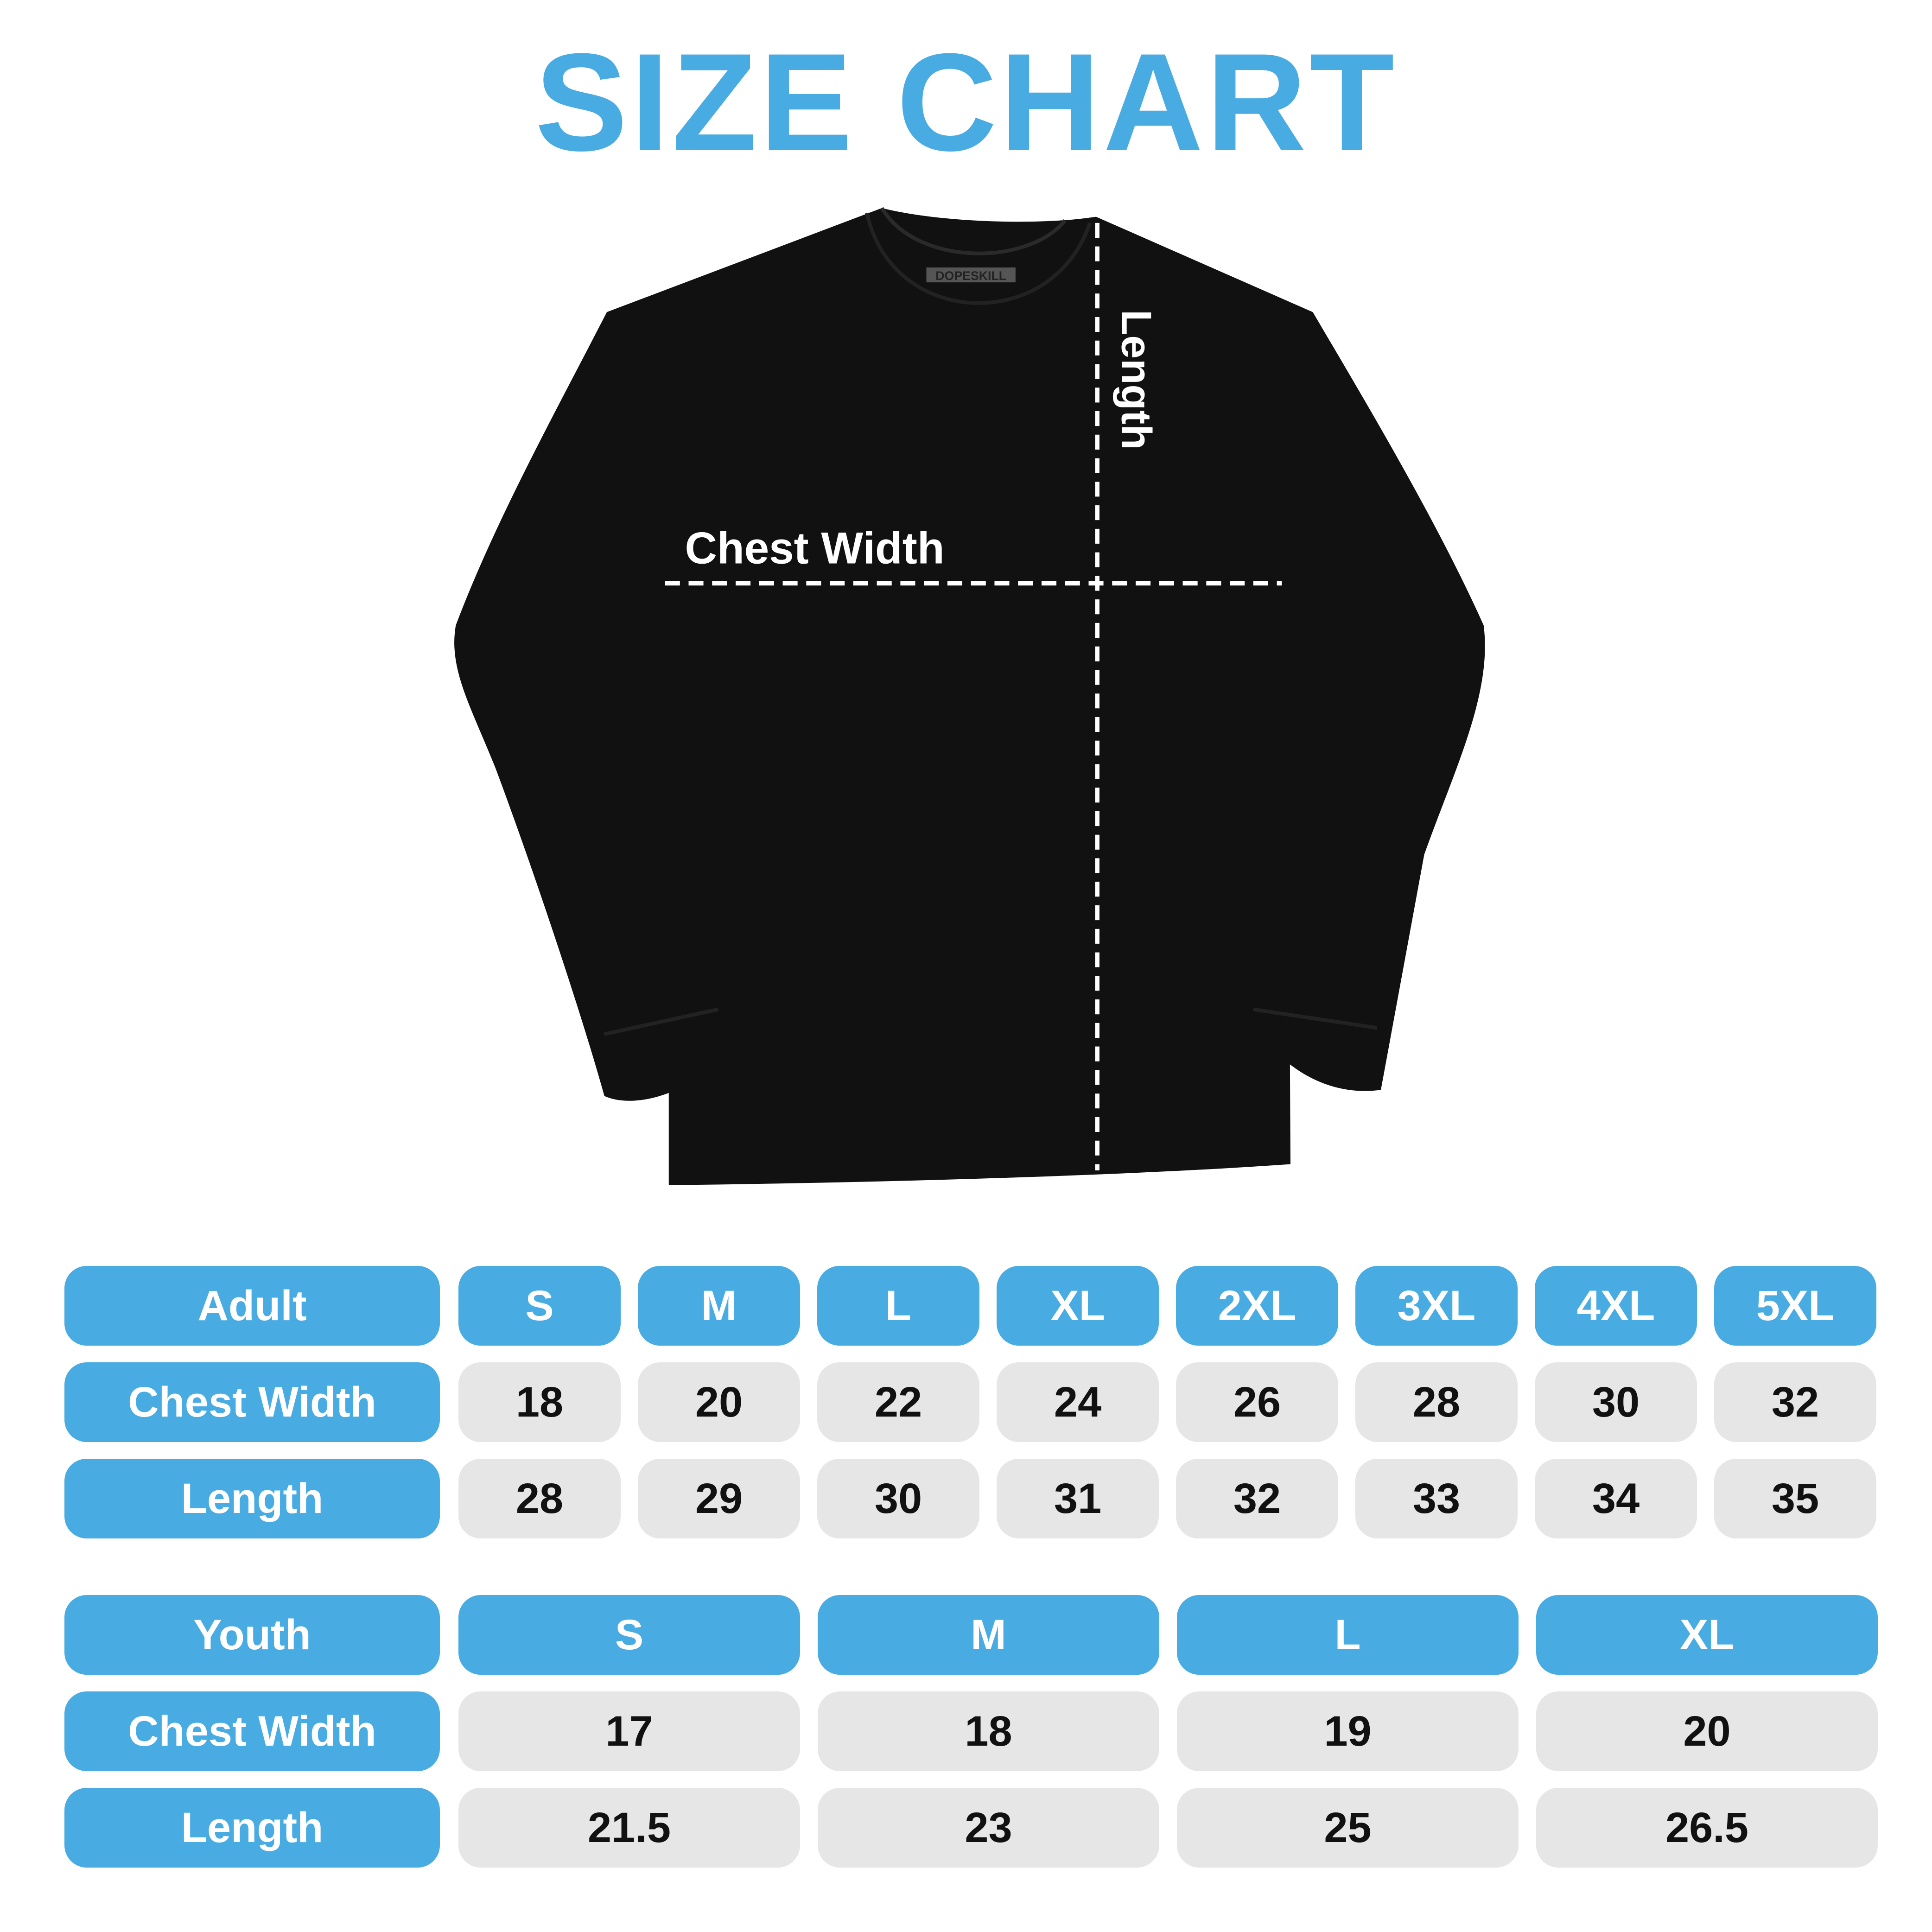 The image size is (1932, 1932). I want to click on adult-value-cell: 24, so click(1078, 1402).